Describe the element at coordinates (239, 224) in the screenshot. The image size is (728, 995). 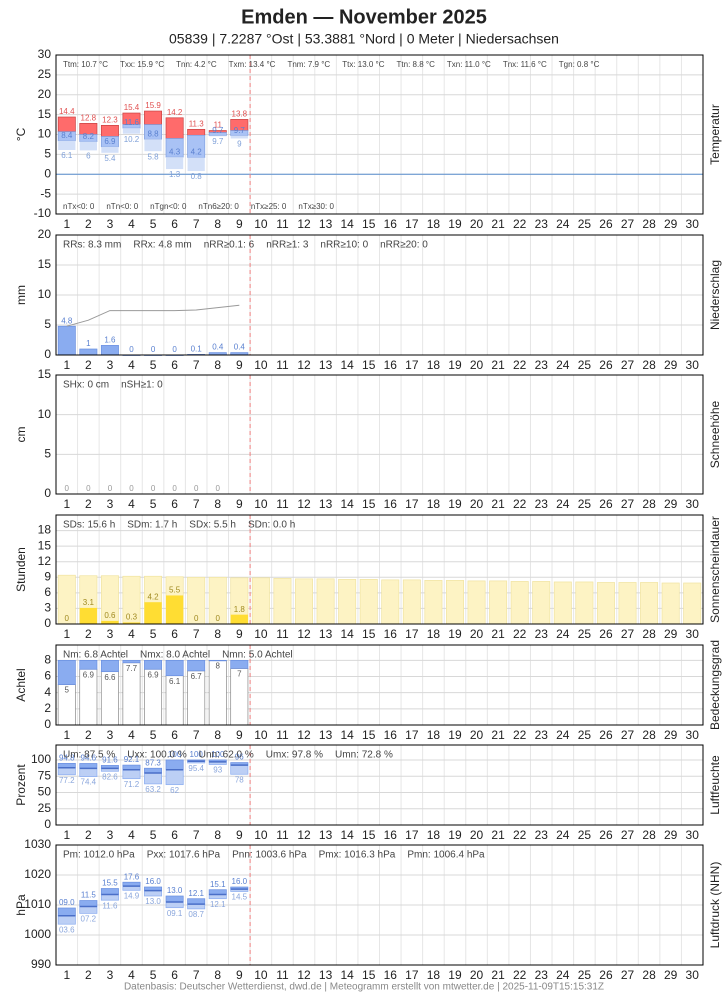
I see `x-tick-label: 9` at that location.